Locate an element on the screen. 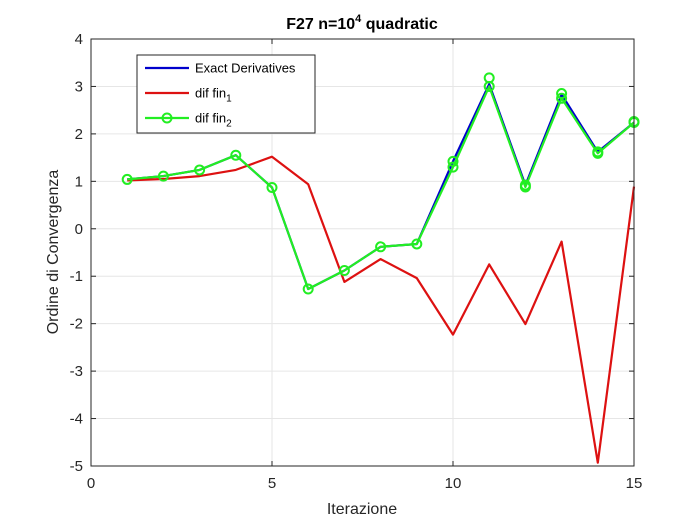 This screenshot has height=525, width=700. legend: Exact Derivatives dif fin1 dif fin2 is located at coordinates (226, 94).